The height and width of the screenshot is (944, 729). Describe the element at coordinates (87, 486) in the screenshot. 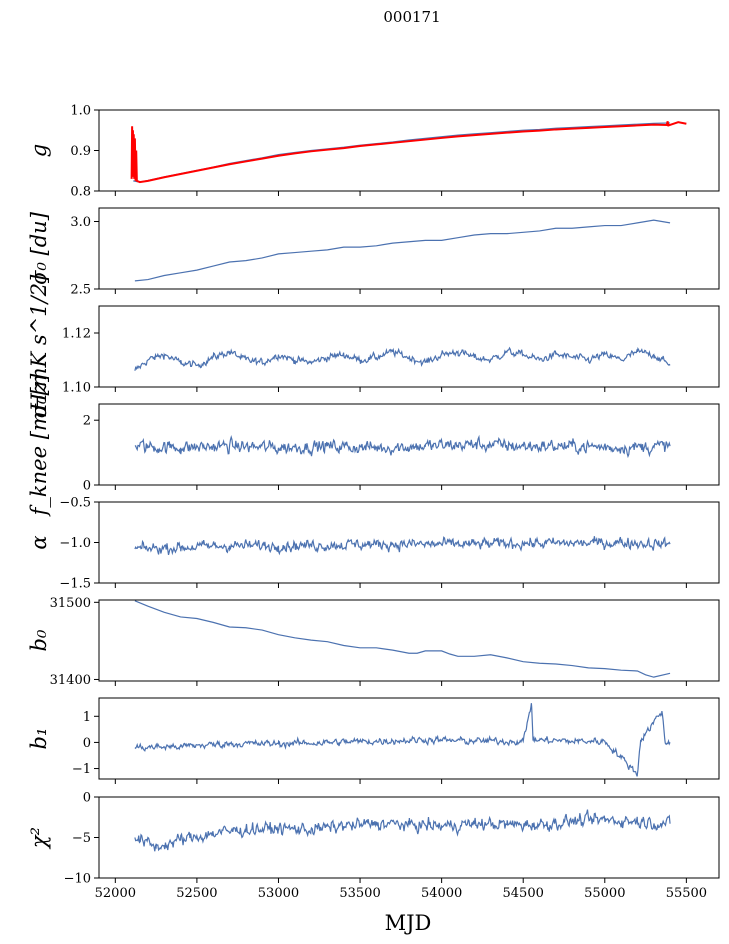

I see `y-tick-label-fknee-0: 0` at that location.